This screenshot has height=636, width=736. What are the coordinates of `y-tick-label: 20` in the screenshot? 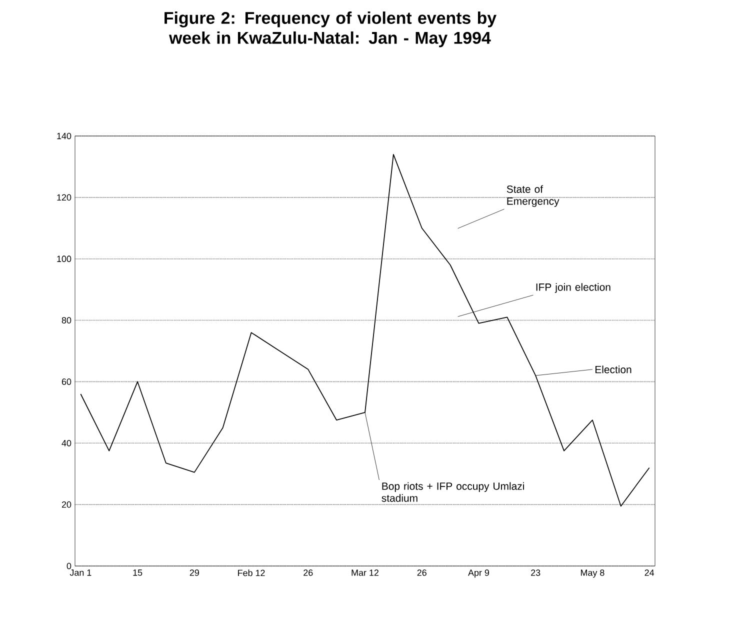 It's located at (67, 504).